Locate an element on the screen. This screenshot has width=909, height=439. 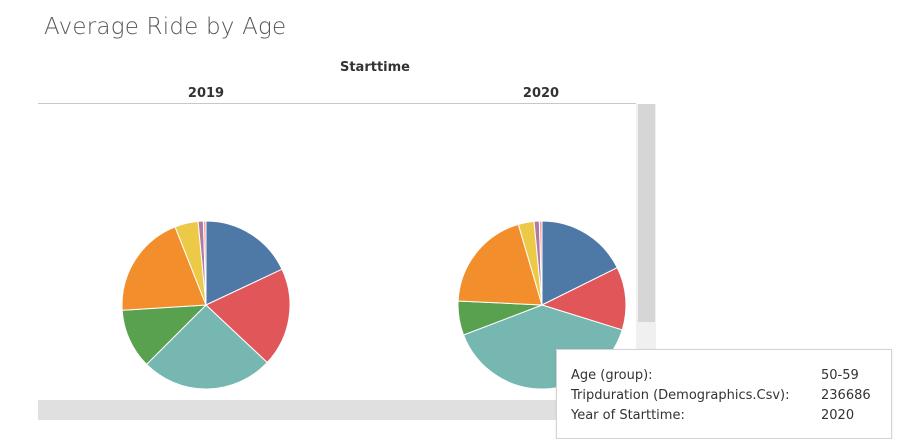
chart-title: Average Ride by Age is located at coordinates (165, 27).